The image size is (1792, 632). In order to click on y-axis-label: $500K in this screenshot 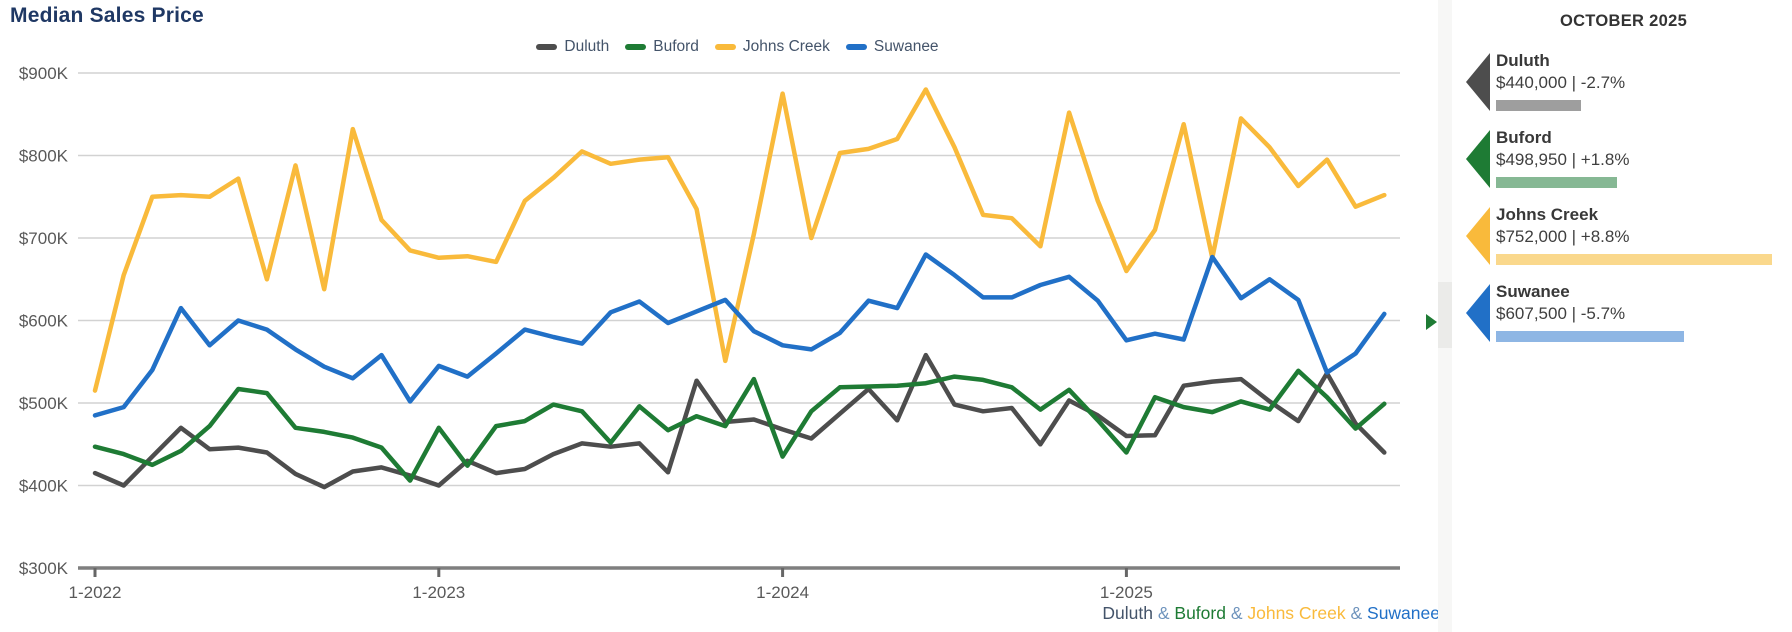, I will do `click(44, 403)`.